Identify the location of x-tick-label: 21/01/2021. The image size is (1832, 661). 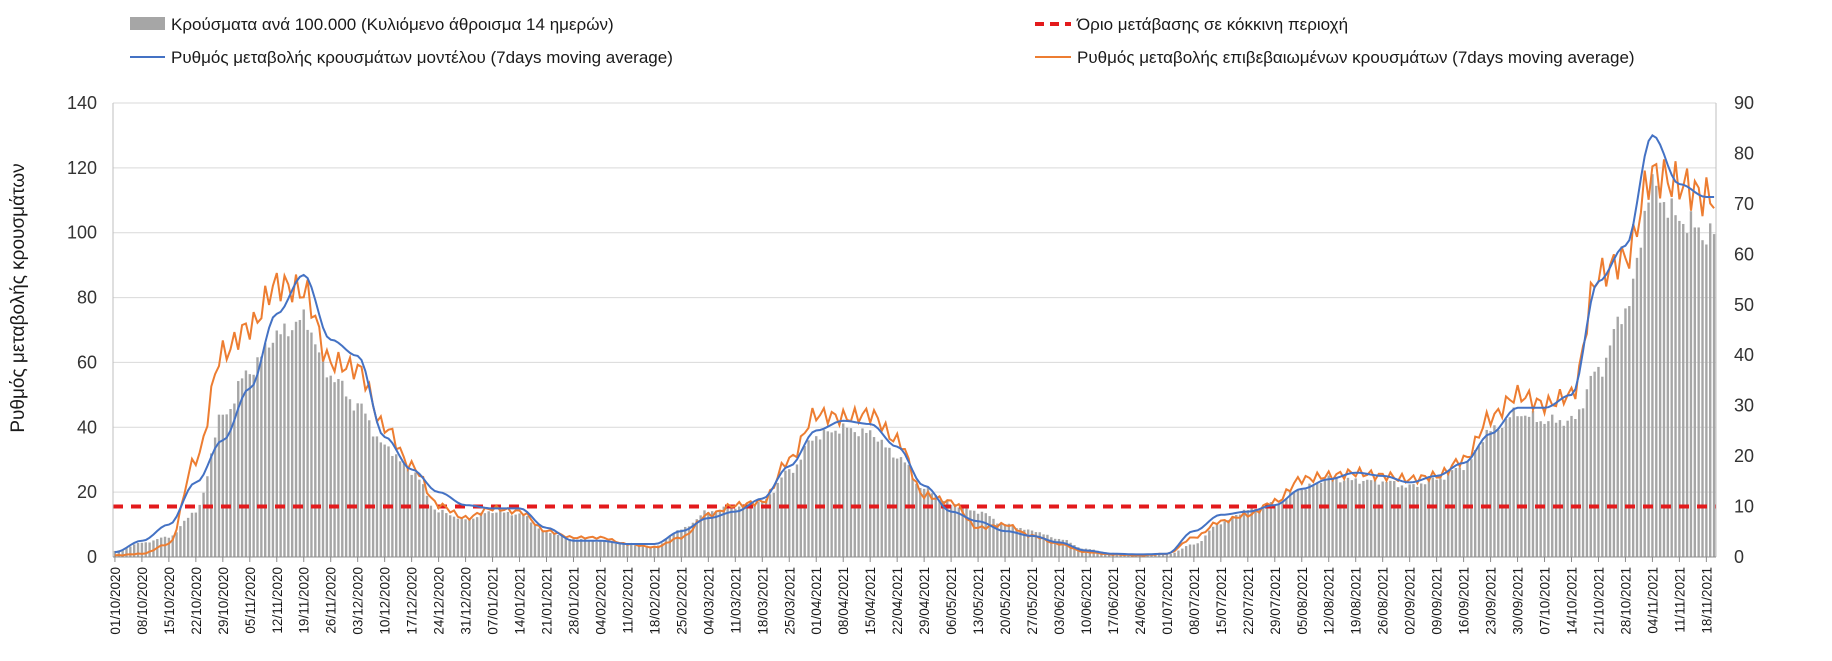
(547, 601).